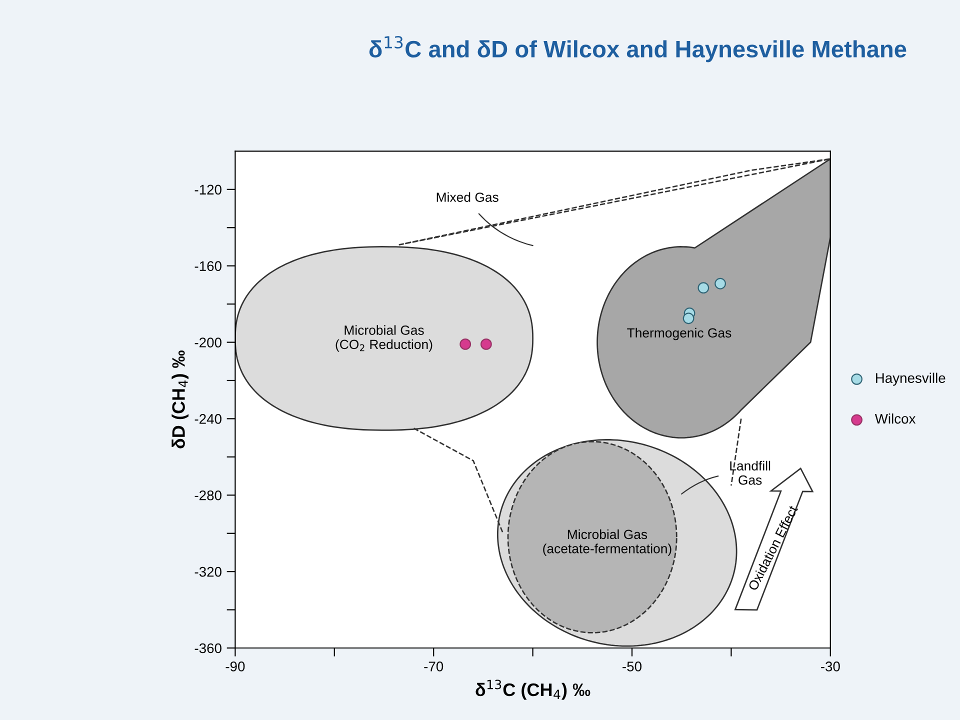 The width and height of the screenshot is (960, 720). Describe the element at coordinates (235, 667) in the screenshot. I see `x-tick-label: -90` at that location.